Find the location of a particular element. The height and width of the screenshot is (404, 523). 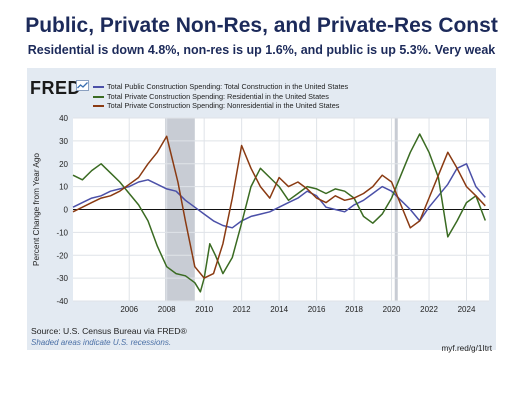

x-tick-label: 2022 is located at coordinates (429, 309).